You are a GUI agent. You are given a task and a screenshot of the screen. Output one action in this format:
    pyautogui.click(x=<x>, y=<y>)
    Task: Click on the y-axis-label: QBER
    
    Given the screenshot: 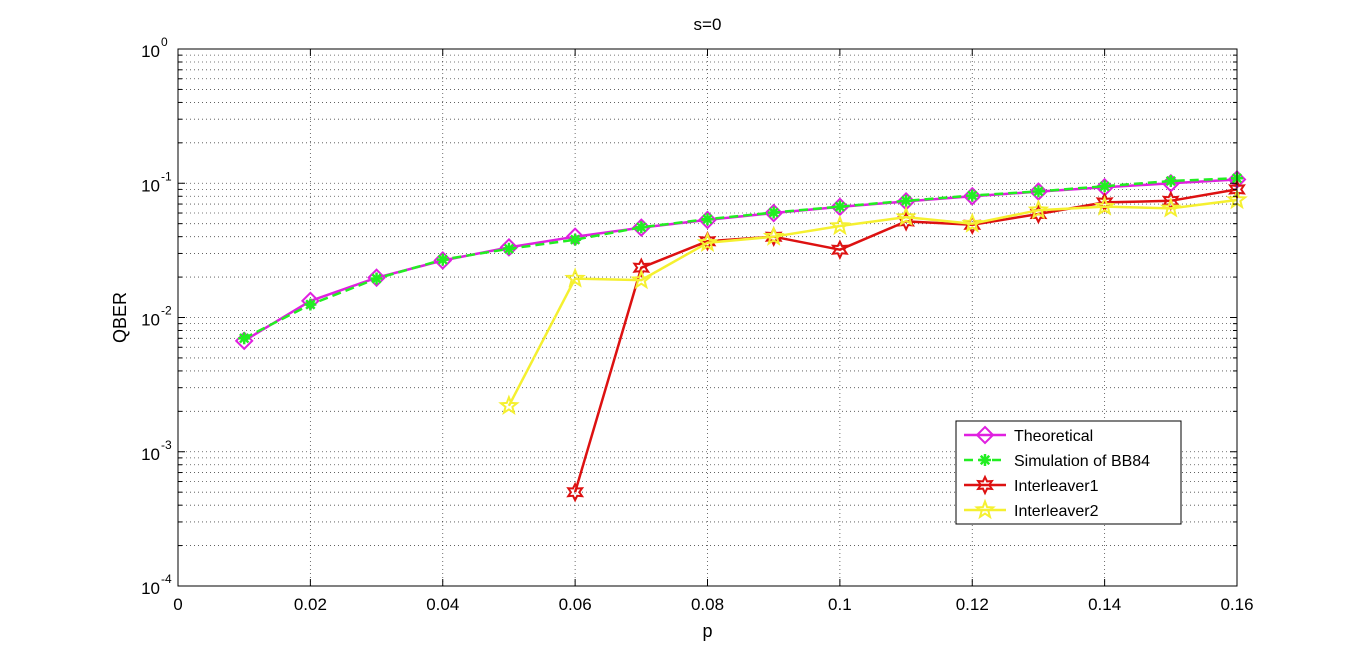 What is the action you would take?
    pyautogui.click(x=120, y=317)
    